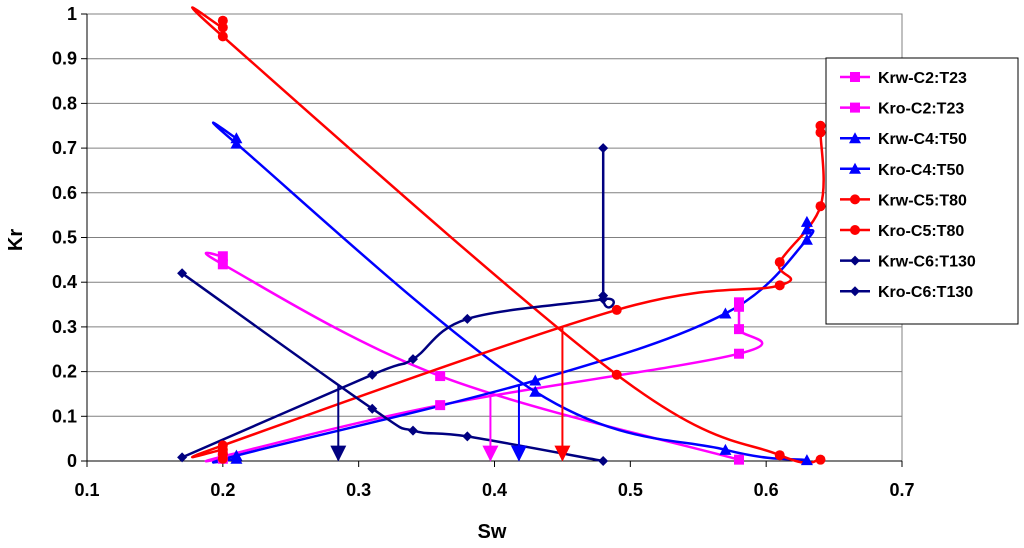 The image size is (1024, 548). What do you see at coordinates (927, 262) in the screenshot?
I see `legend-label: Krw-C6:T130` at bounding box center [927, 262].